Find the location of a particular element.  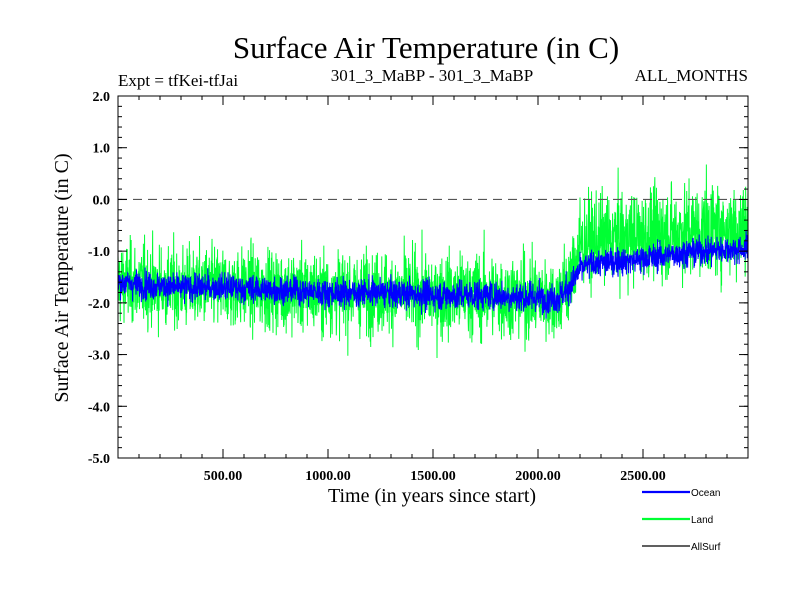

y-tick-label: -1.0 is located at coordinates (99, 252).